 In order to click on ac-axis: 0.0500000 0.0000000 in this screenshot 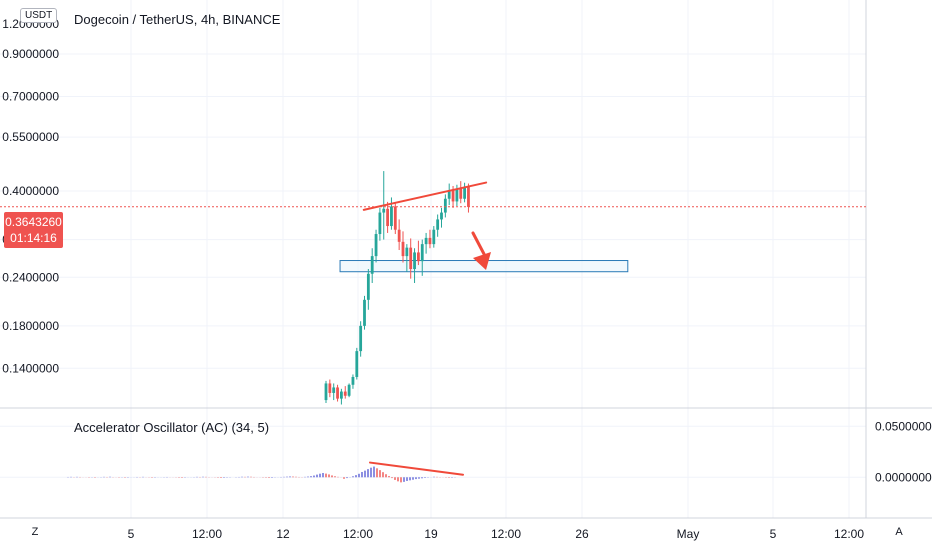, I will do `click(903, 451)`.